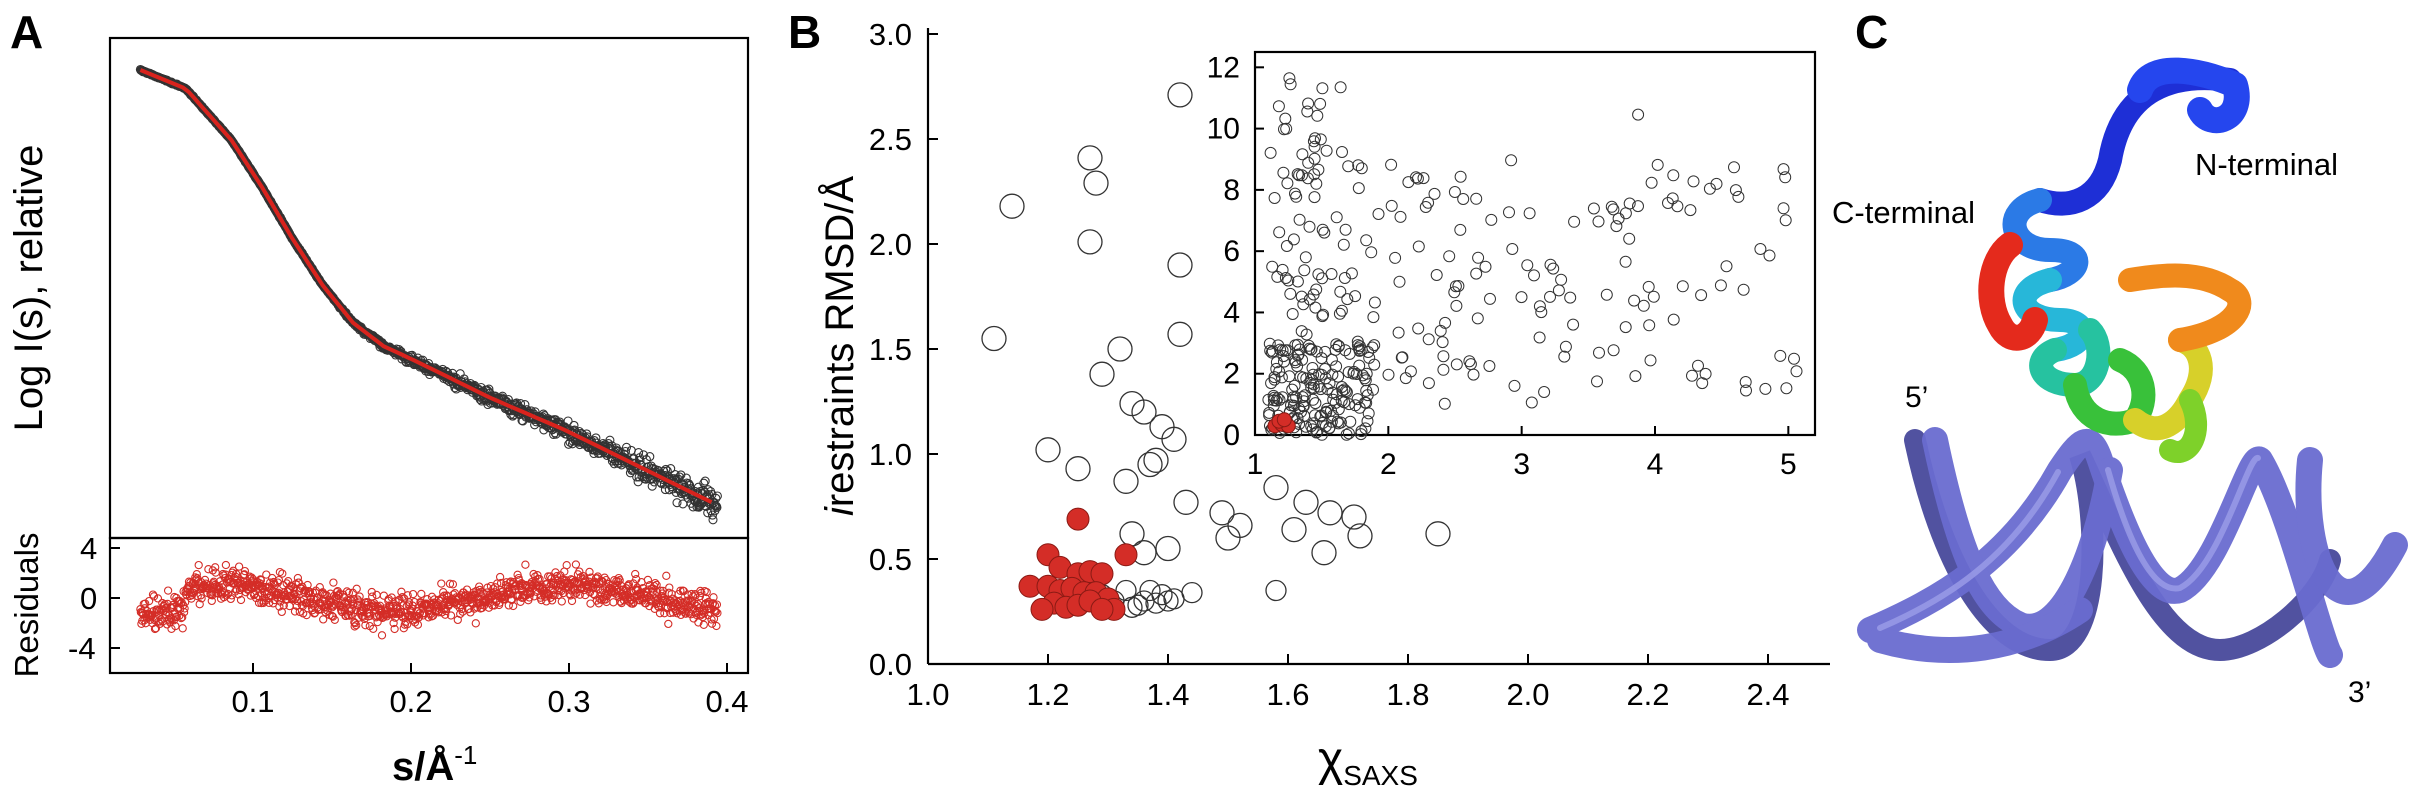 The image size is (2411, 800). I want to click on a-xtick-0.3: 0.3, so click(568, 701).